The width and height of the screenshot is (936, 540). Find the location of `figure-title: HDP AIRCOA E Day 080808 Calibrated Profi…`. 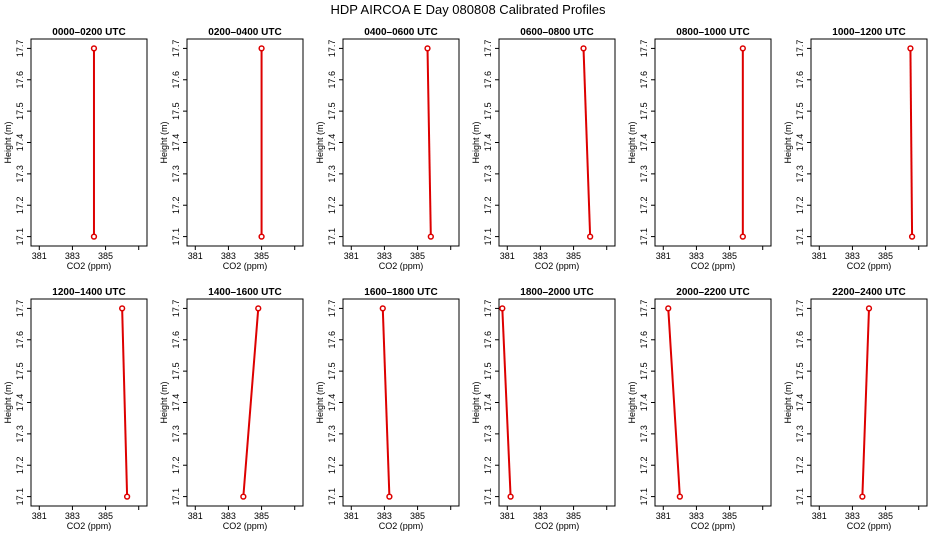

figure-title: HDP AIRCOA E Day 080808 Calibrated Profi… is located at coordinates (468, 9).